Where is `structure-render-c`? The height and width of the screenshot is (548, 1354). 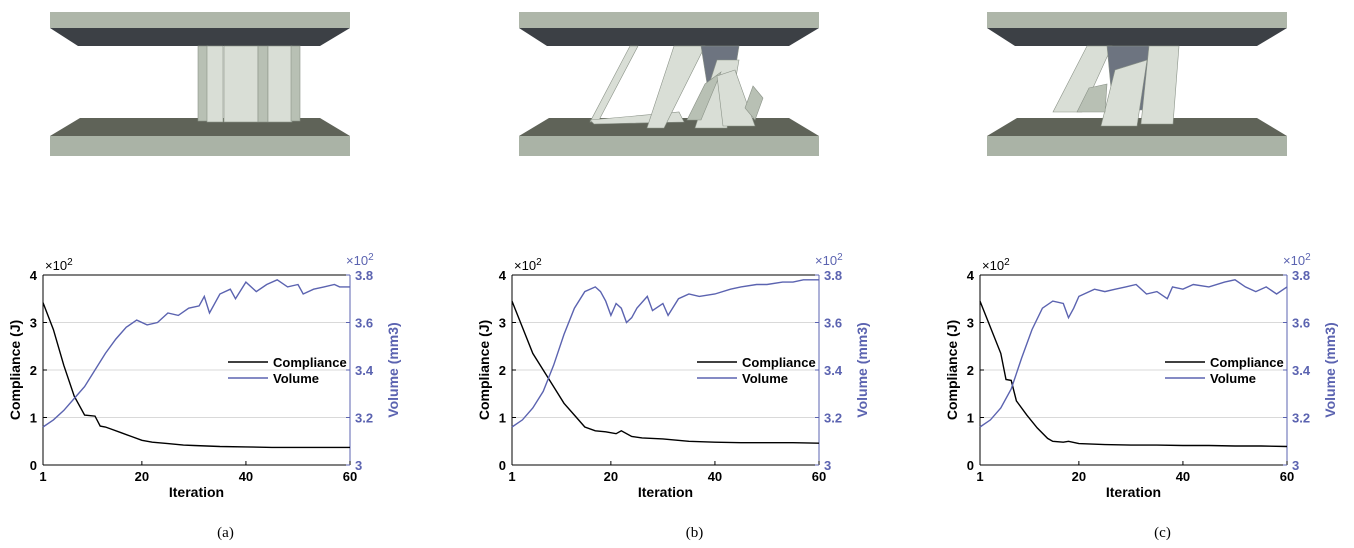 structure-render-c is located at coordinates (1137, 84).